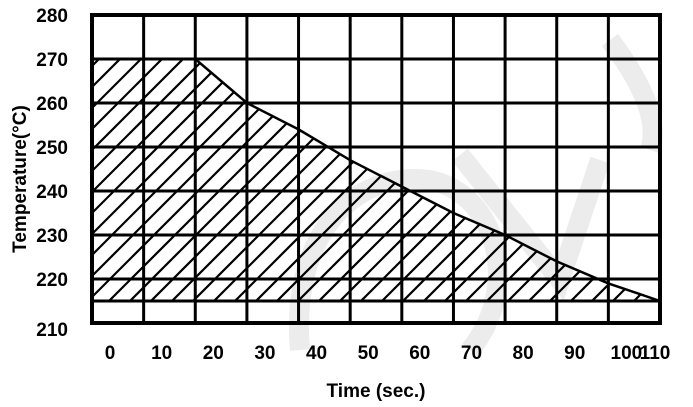 This screenshot has height=407, width=693. I want to click on y-tick-label: 280, so click(52, 16).